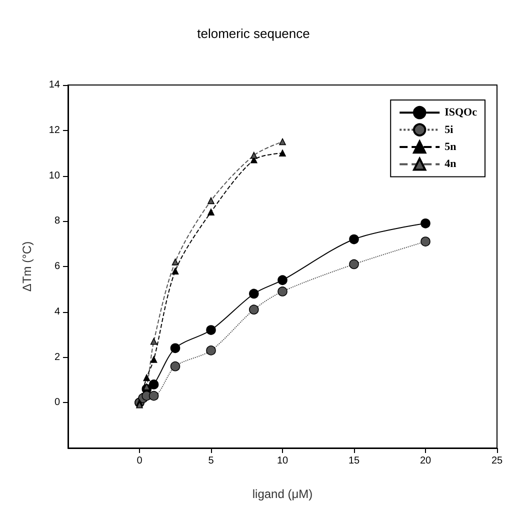  What do you see at coordinates (426, 461) in the screenshot?
I see `x-tick-label: 20` at bounding box center [426, 461].